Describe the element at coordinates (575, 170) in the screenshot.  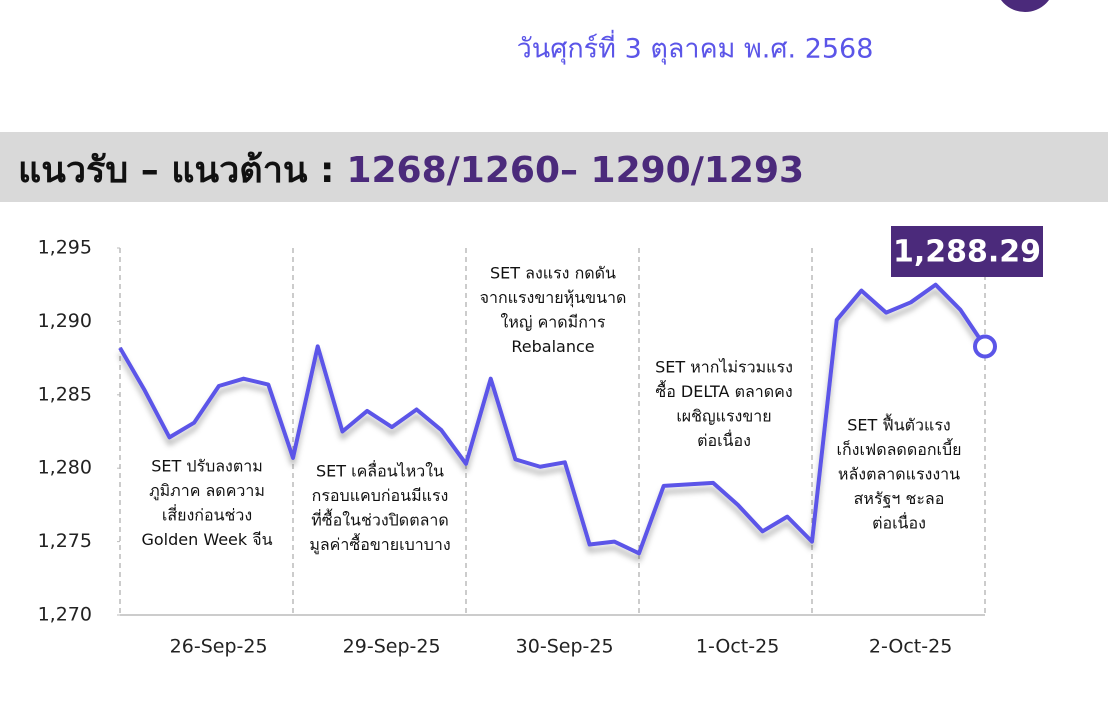
I see `heading-levels: 1268/1260– 1290/1293` at that location.